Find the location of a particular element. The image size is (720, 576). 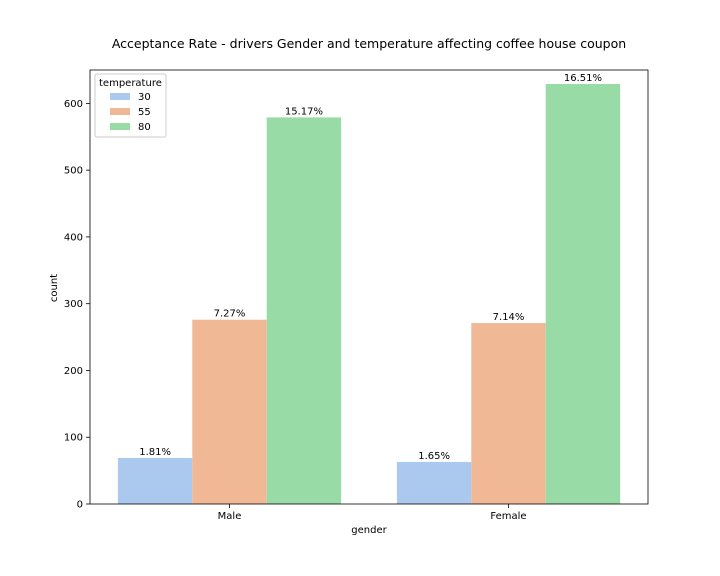

bar-data-label: 15.17% is located at coordinates (304, 111).